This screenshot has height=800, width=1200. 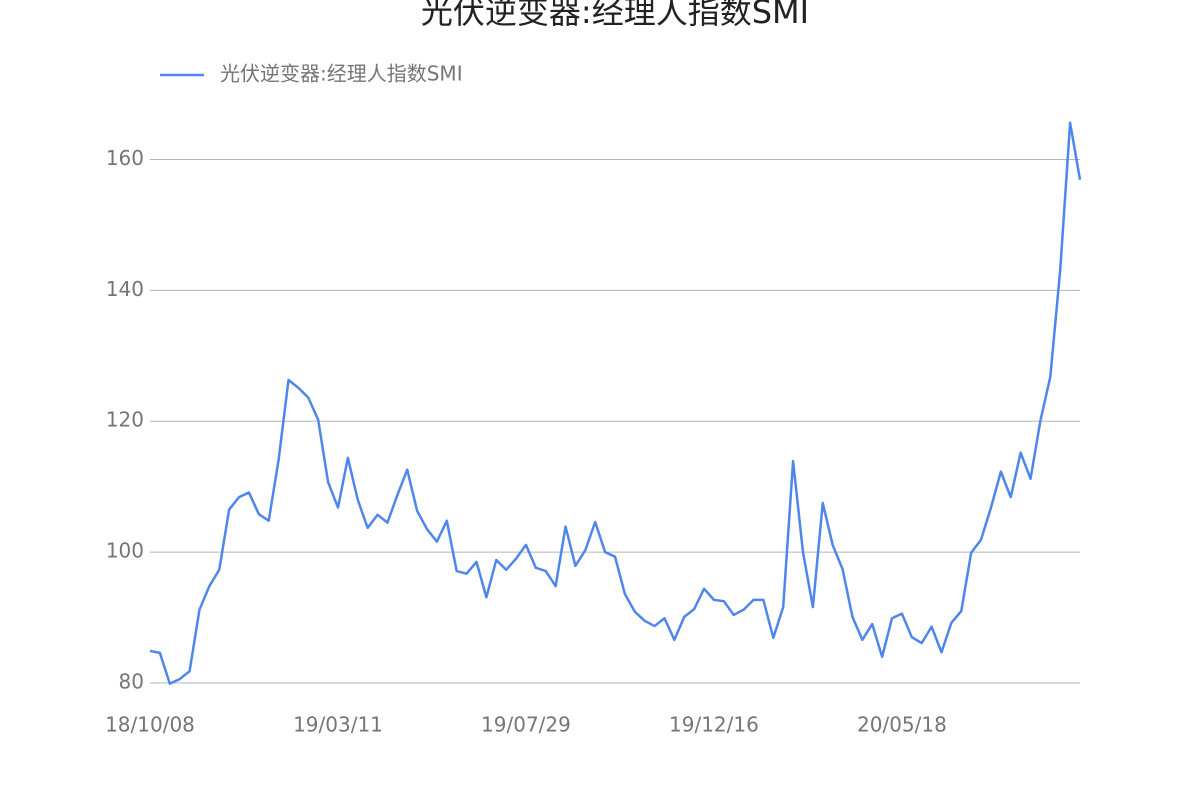 I want to click on legend-label: 光伏逆变器:经理人指数SMI, so click(x=341, y=74).